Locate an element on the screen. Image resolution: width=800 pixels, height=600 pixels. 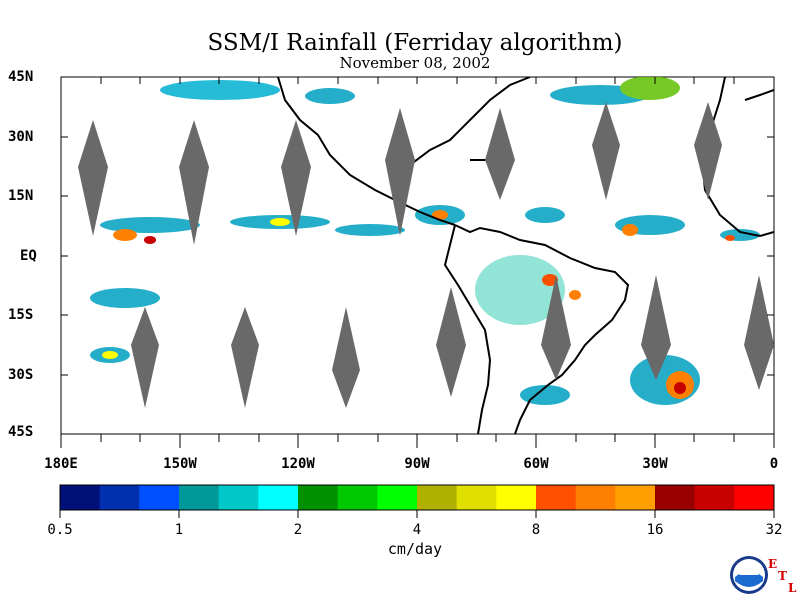
map-date: November 08, 2002 is located at coordinates (415, 63).